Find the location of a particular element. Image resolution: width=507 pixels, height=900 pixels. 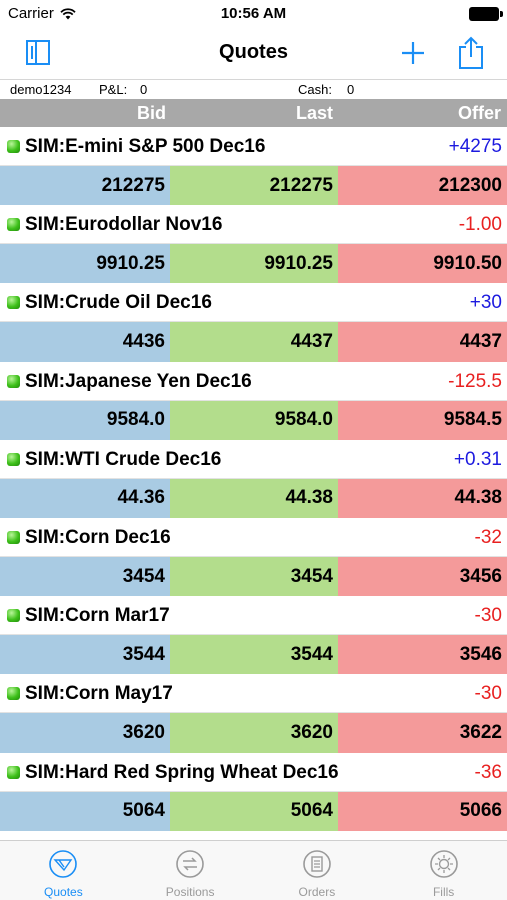

last-cell: 3454 is located at coordinates (254, 577).